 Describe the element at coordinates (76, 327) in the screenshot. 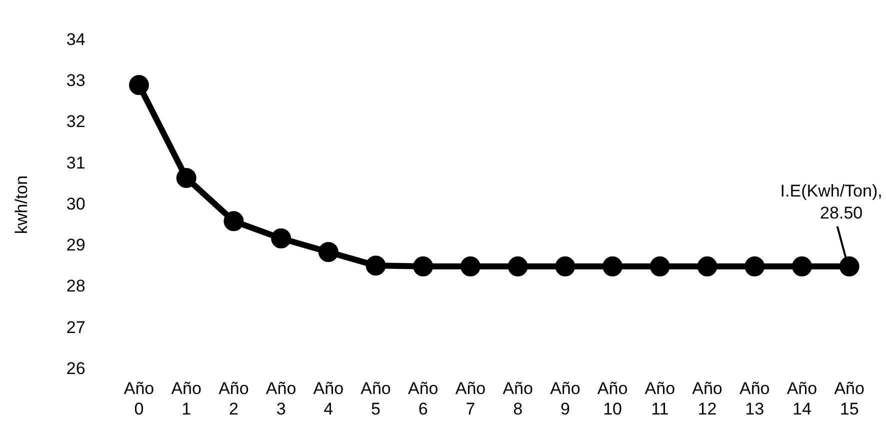

I see `y-tick-label: 27` at that location.